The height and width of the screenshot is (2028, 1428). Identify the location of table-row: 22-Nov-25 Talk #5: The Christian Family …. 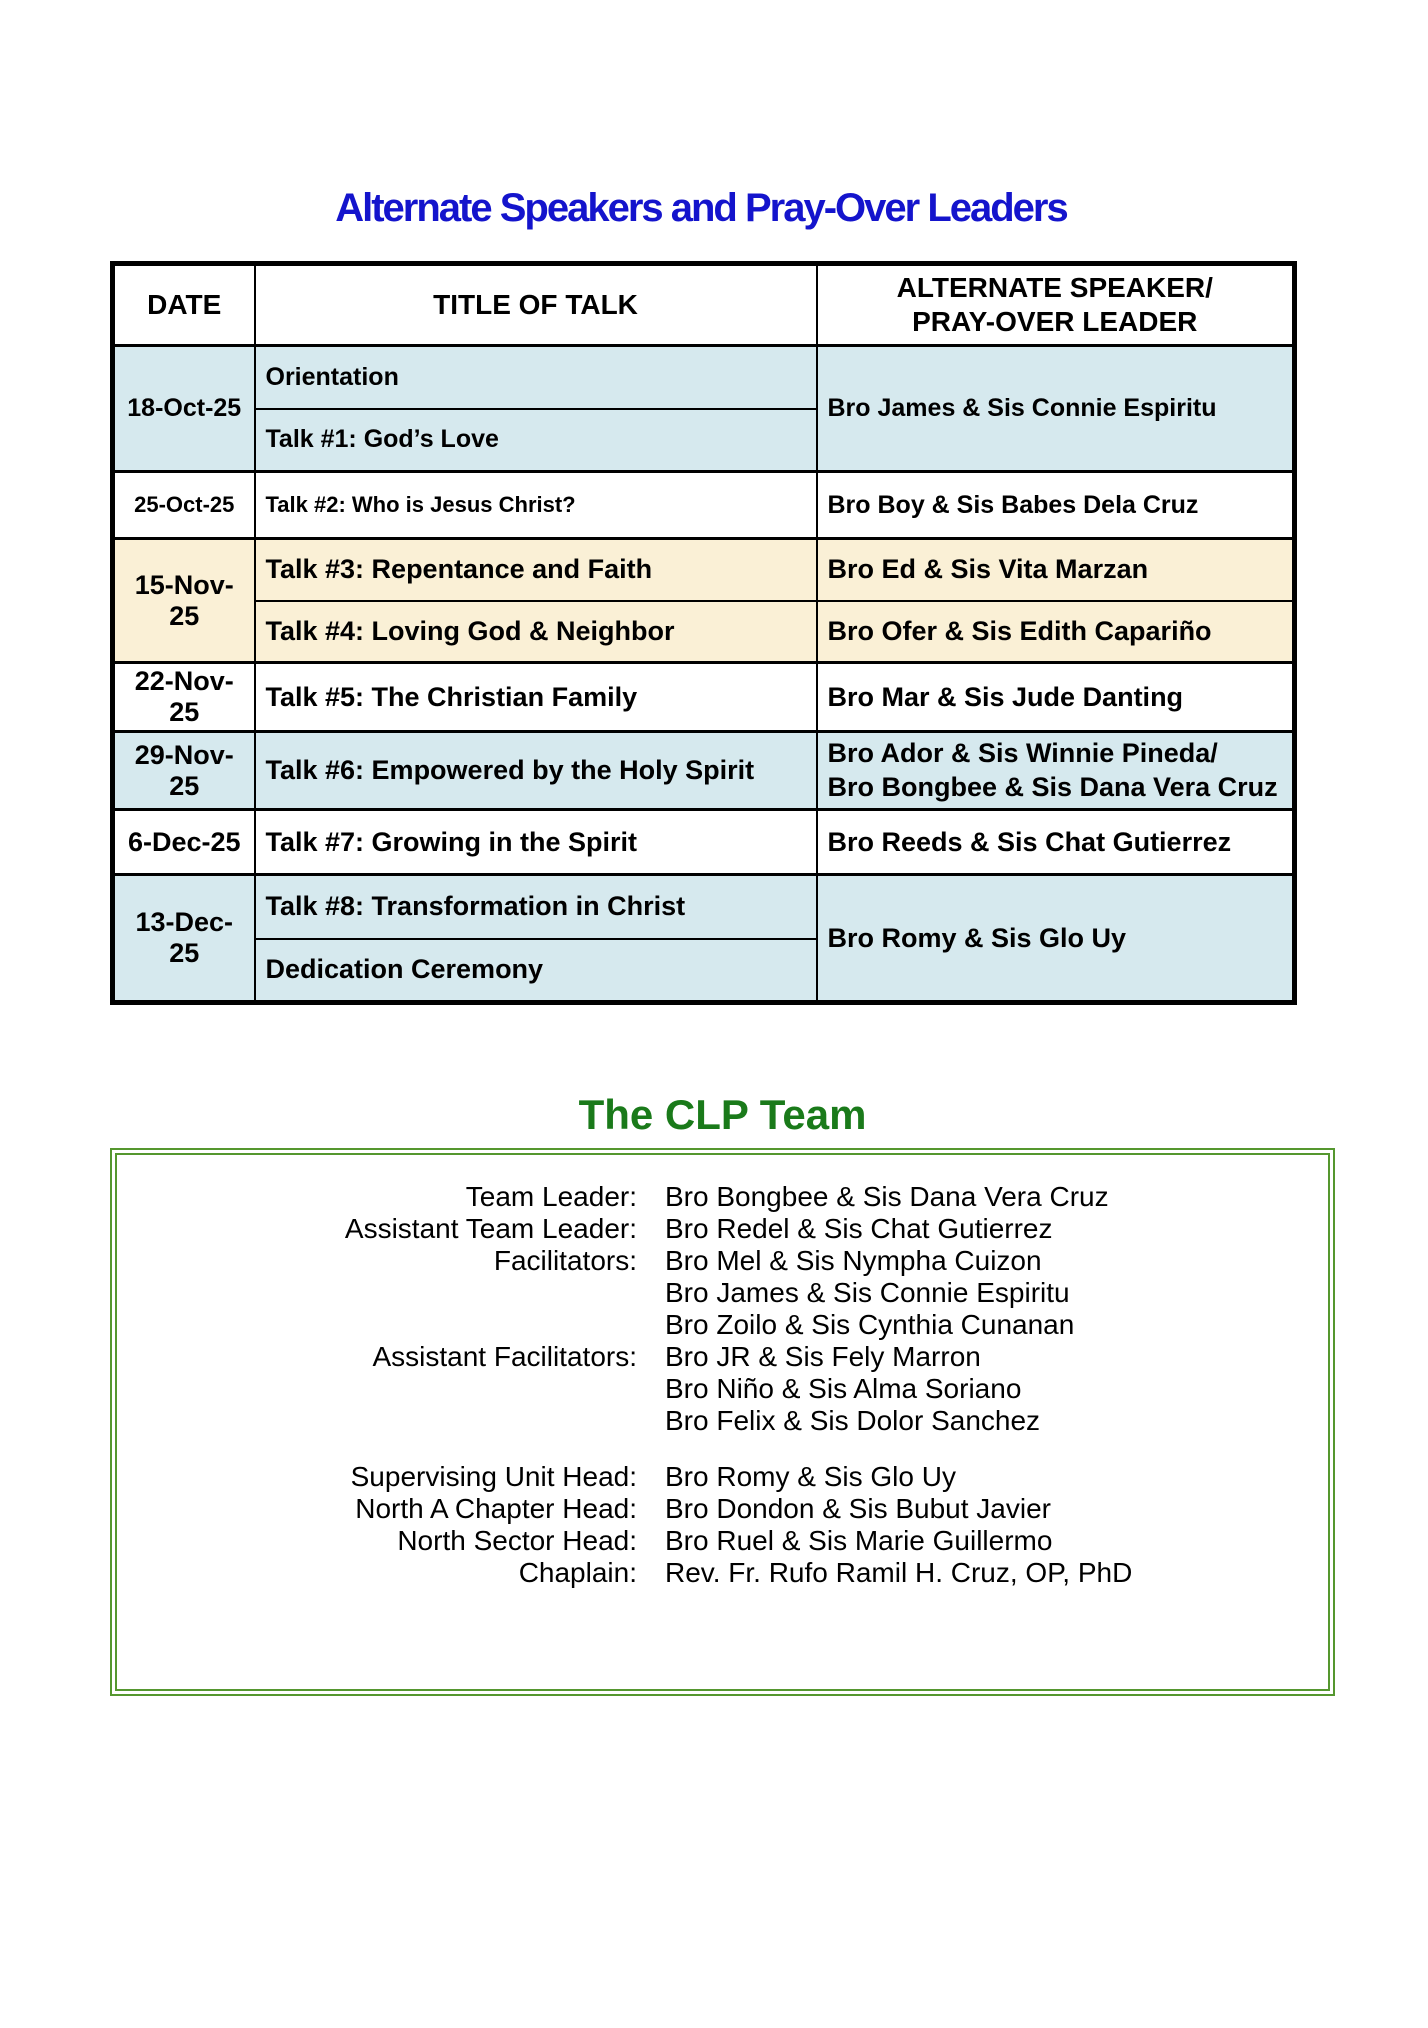
(703, 697).